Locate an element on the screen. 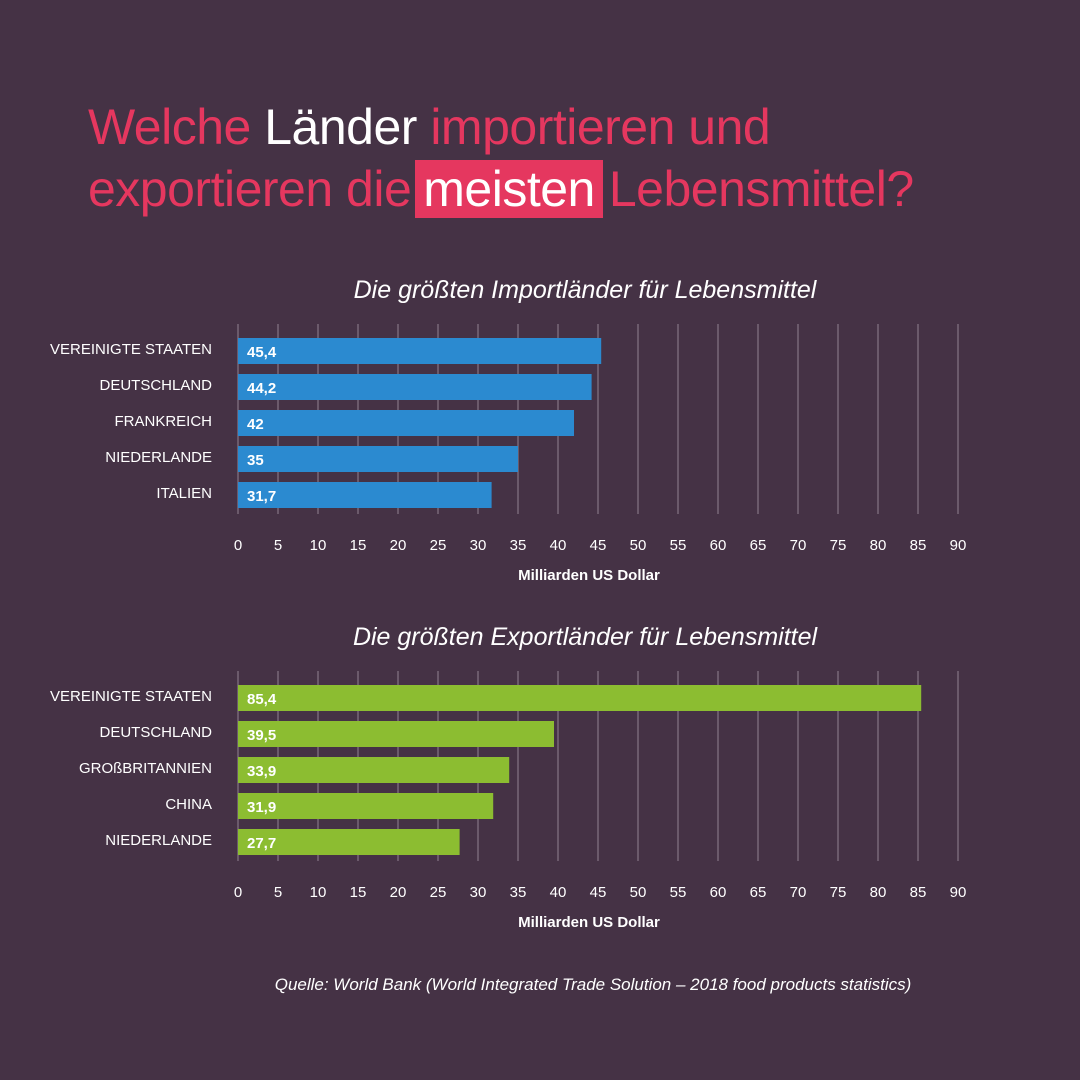 The width and height of the screenshot is (1080, 1080). bar-value-label: 27,7 is located at coordinates (261, 843).